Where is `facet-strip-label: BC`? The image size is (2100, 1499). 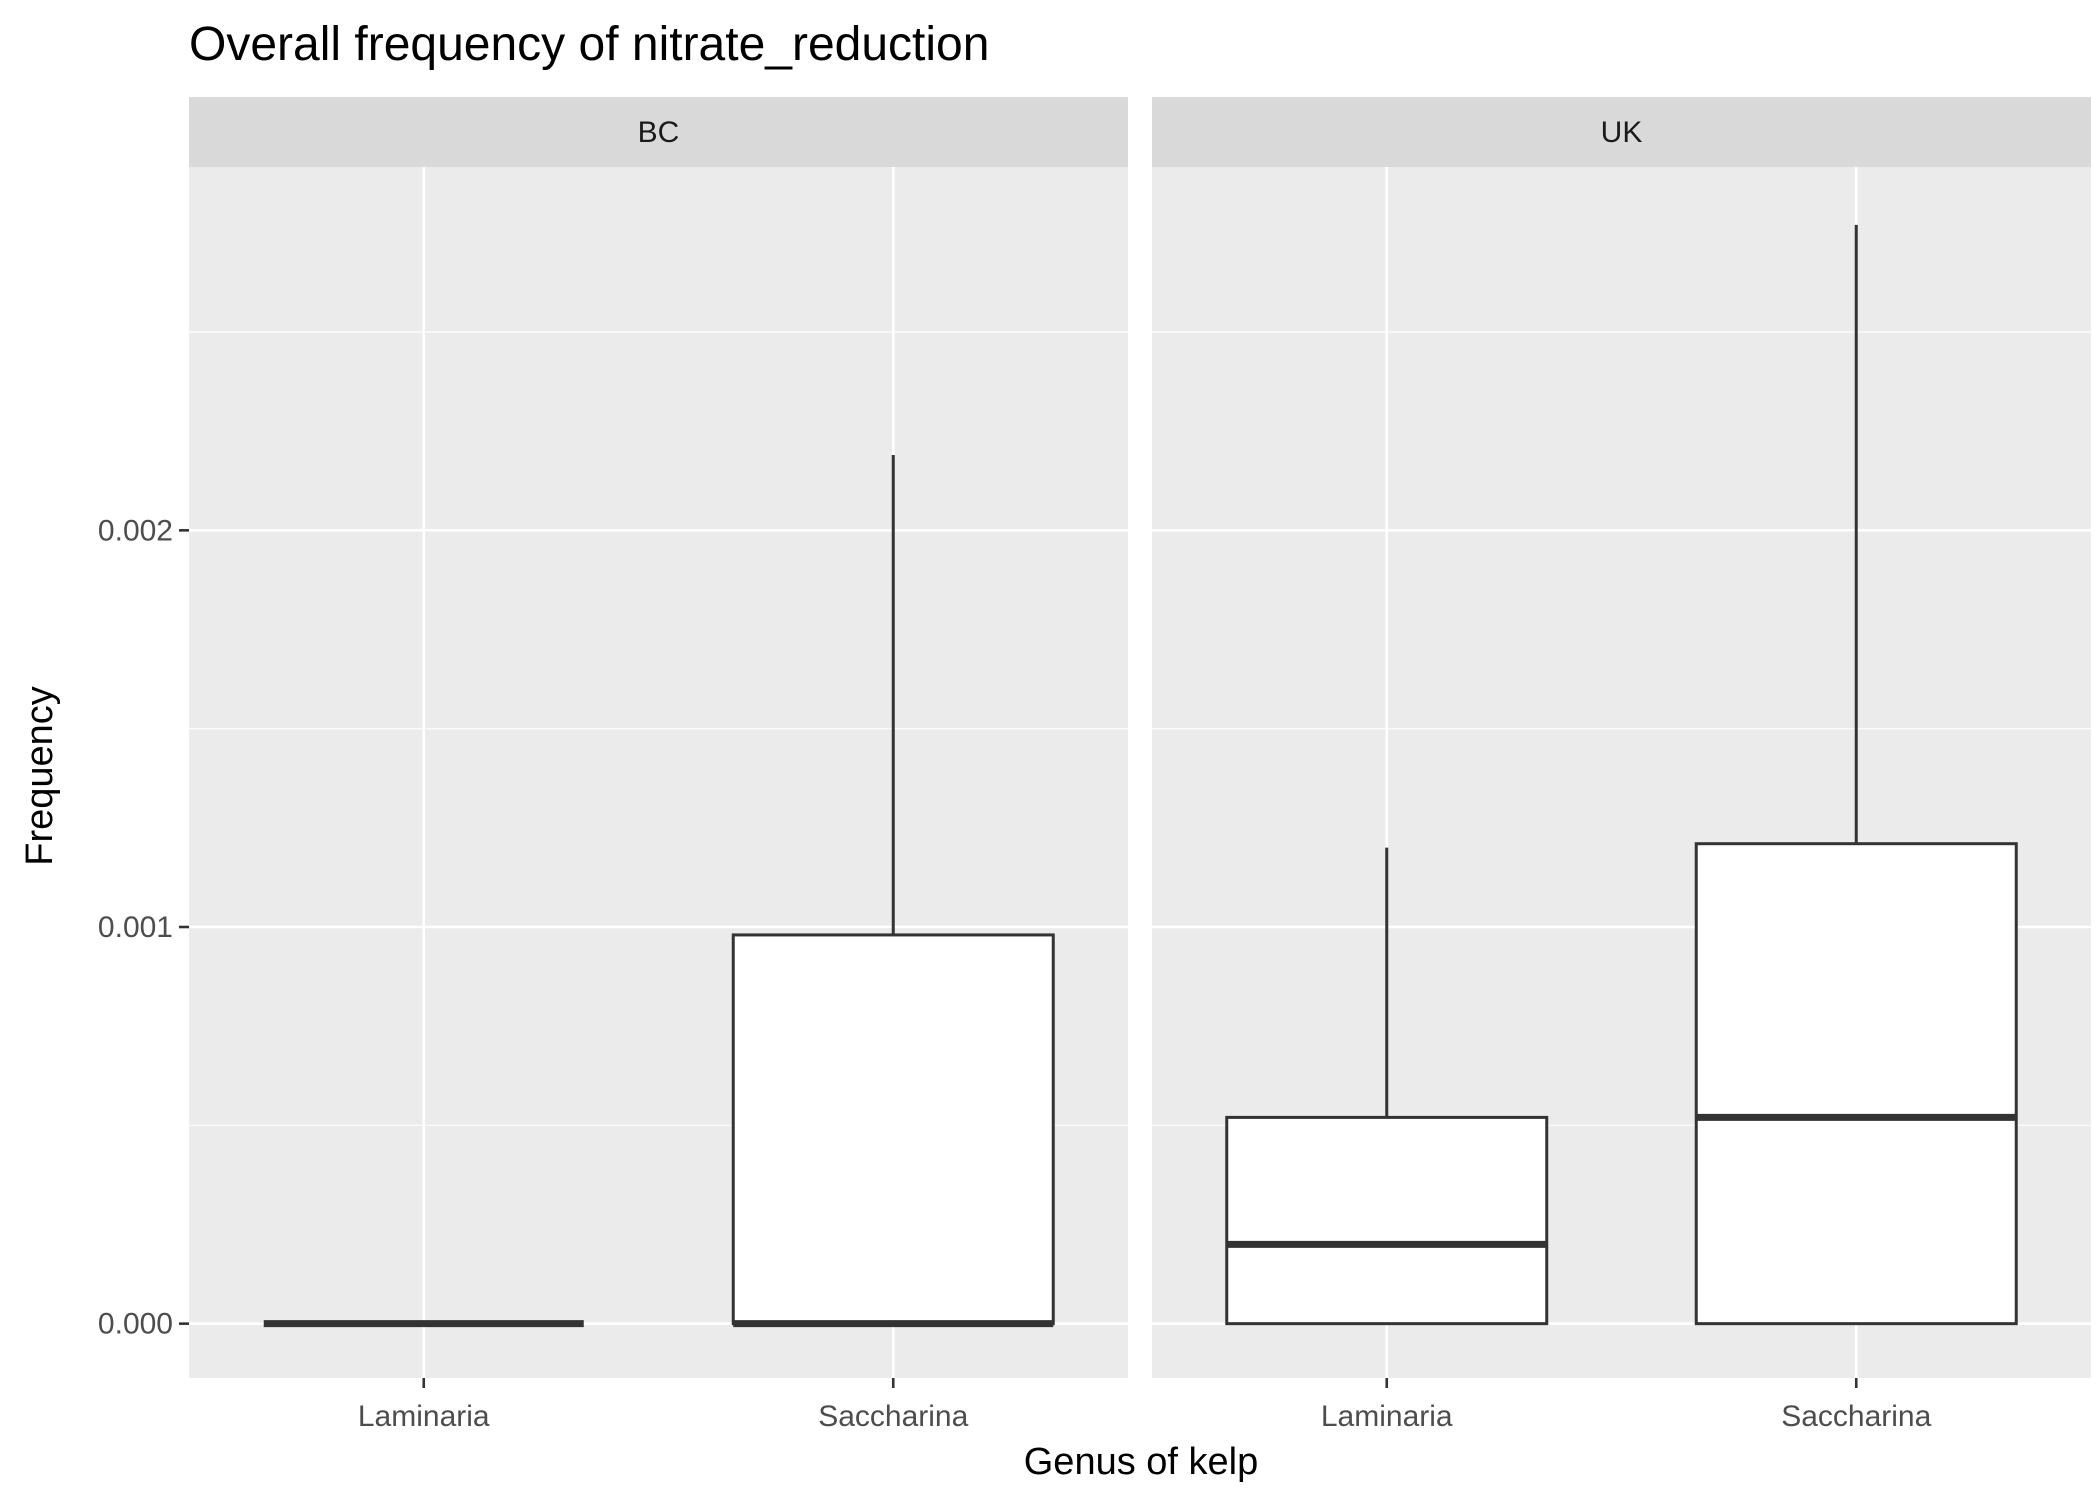
facet-strip-label: BC is located at coordinates (659, 132).